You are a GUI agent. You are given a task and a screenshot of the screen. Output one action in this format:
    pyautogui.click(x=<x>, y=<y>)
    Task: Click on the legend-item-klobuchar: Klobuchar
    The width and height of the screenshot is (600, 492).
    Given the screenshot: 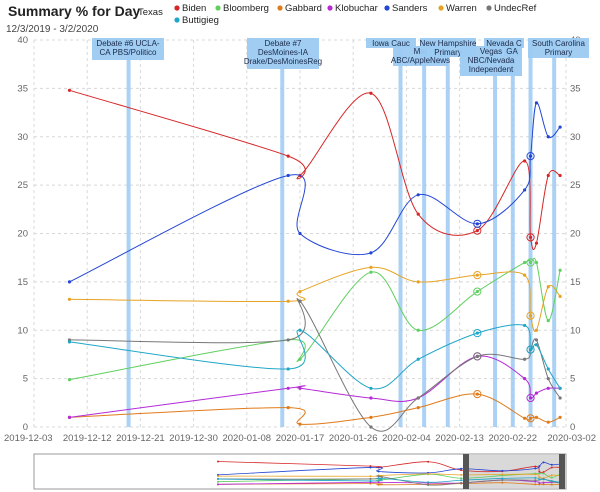 What is the action you would take?
    pyautogui.click(x=356, y=8)
    